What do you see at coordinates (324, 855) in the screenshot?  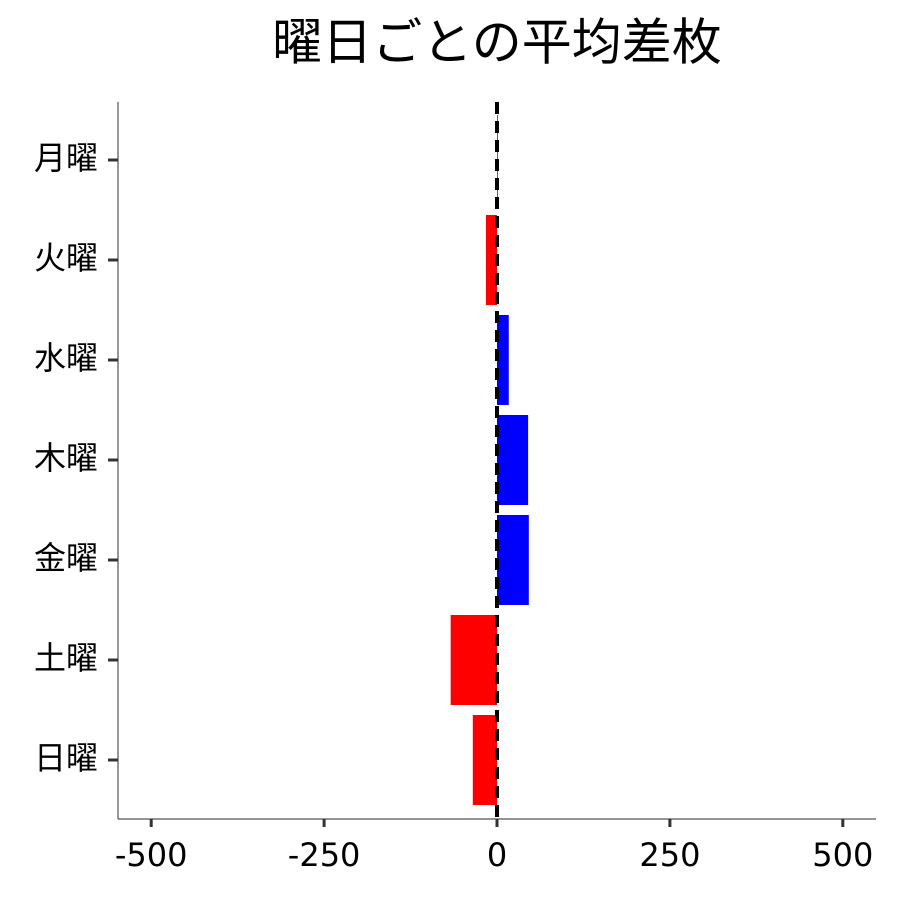 I see `x-tick-label: -250` at bounding box center [324, 855].